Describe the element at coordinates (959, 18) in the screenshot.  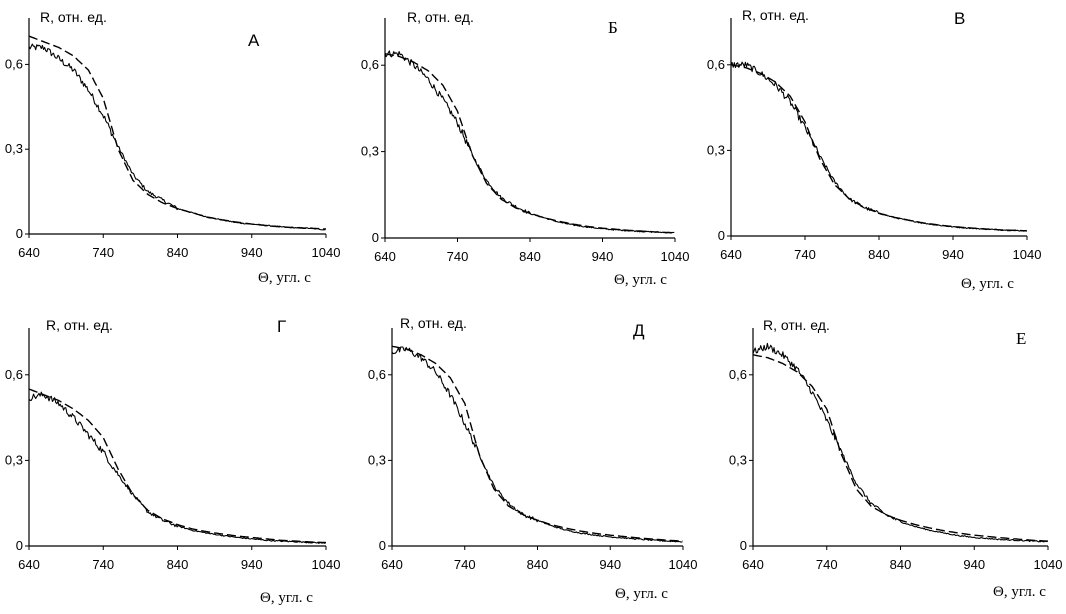
I see `panel-label: В` at that location.